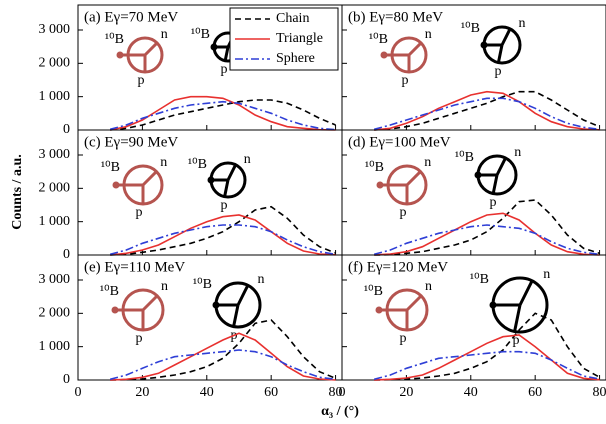  What do you see at coordinates (134, 267) in the screenshot?
I see `panel-title: (e) Eγ=110 MeV` at bounding box center [134, 267].